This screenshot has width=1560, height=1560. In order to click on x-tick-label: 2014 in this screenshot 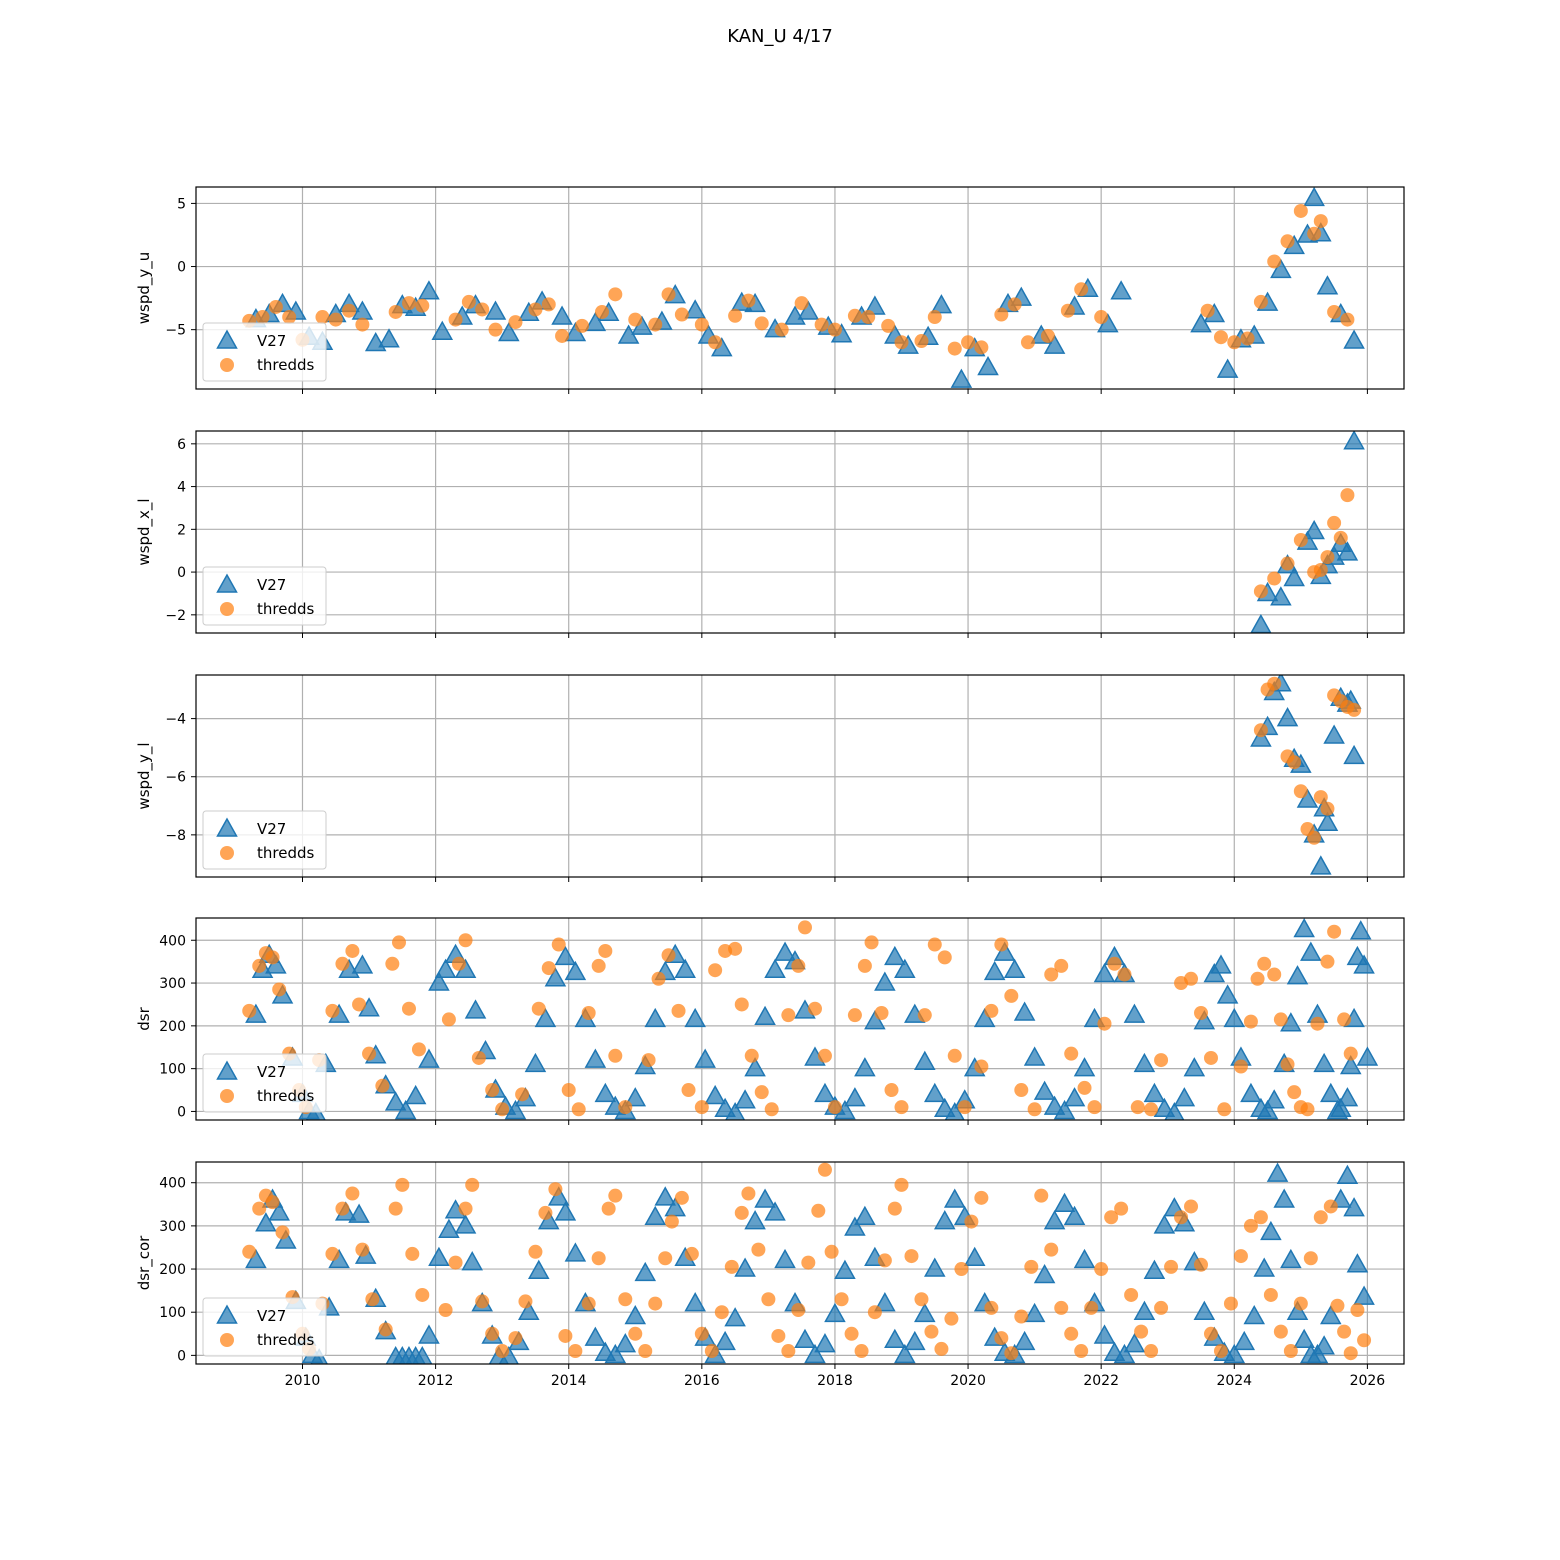, I will do `click(569, 1381)`.